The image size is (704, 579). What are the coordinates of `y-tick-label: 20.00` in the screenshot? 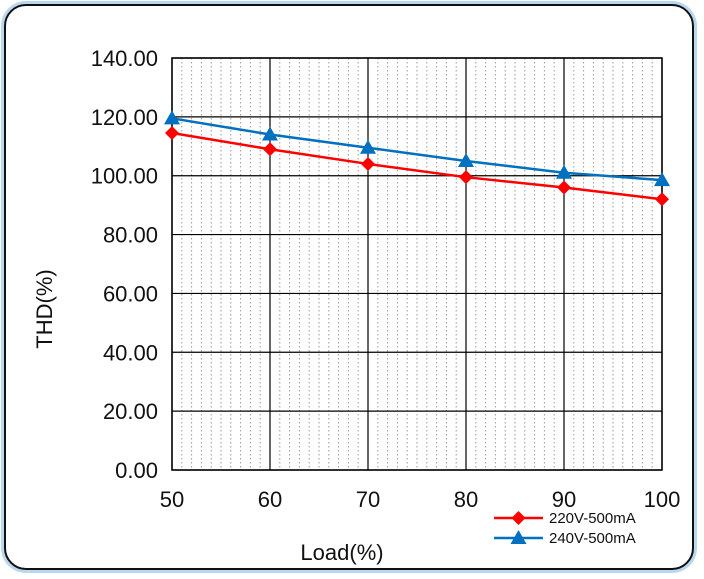 It's located at (130, 411).